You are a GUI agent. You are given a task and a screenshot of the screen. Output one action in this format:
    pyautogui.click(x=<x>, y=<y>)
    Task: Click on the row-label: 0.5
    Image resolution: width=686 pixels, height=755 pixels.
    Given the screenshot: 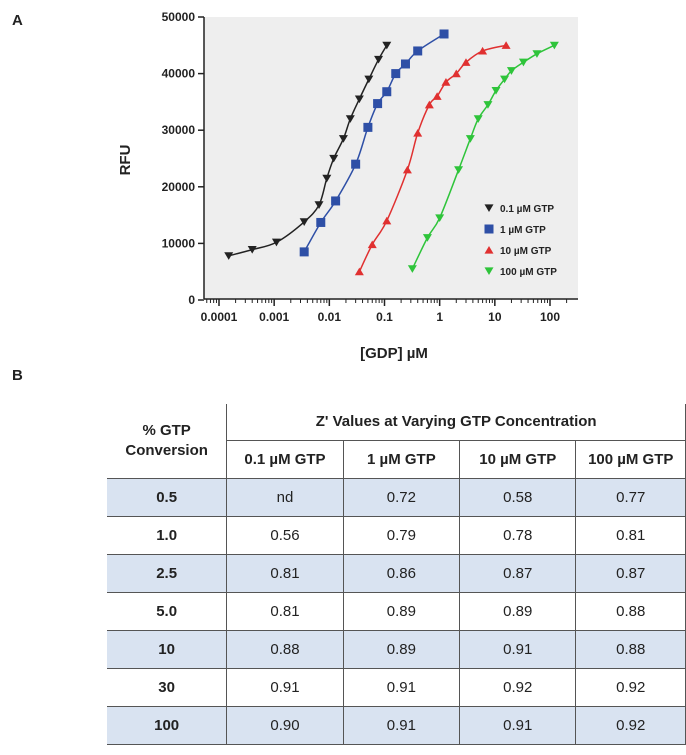 What is the action you would take?
    pyautogui.click(x=167, y=497)
    